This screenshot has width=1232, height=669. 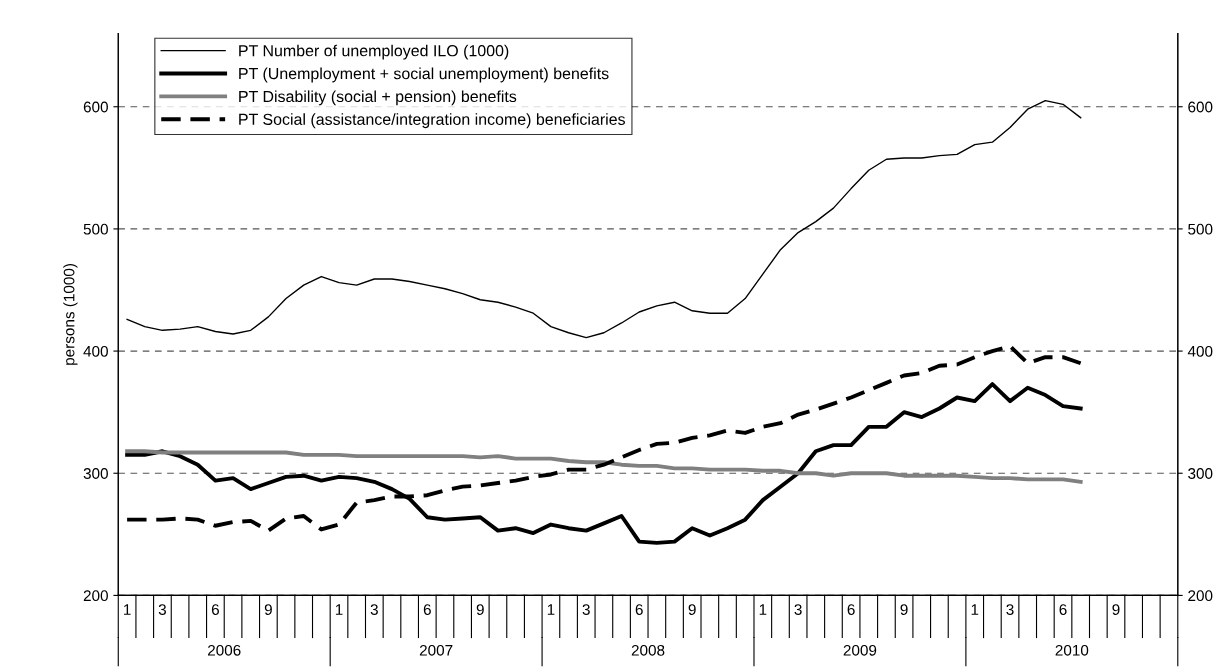 I want to click on text: 2006, so click(x=224, y=650).